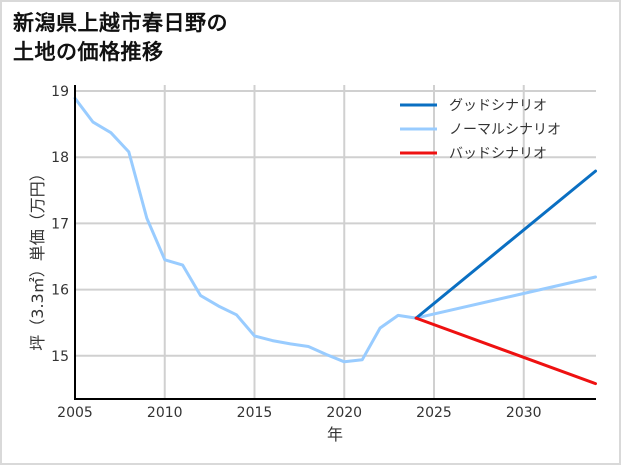 This screenshot has width=621, height=465. I want to click on x-tick-label: 2030, so click(524, 413).